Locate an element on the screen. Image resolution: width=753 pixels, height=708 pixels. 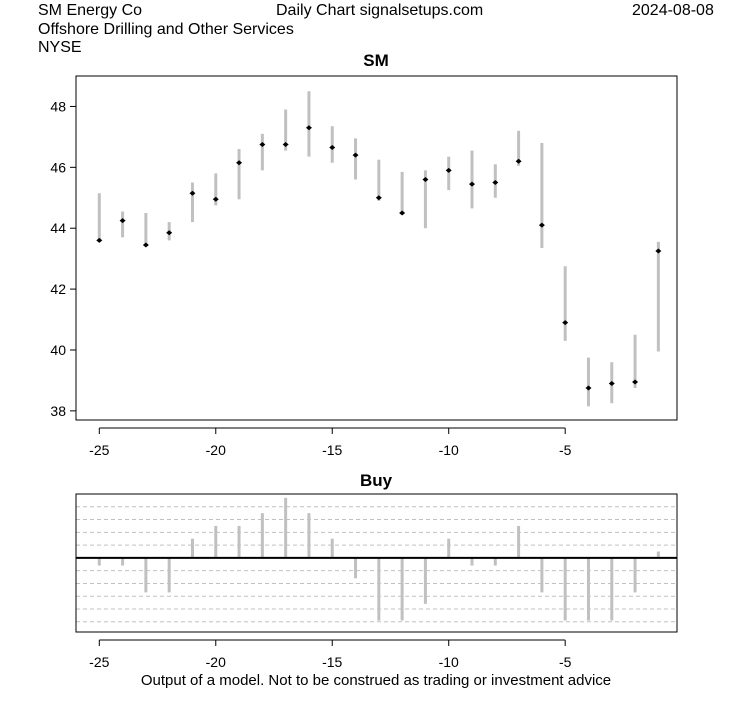
signal-chart-title: Buy is located at coordinates (376, 480).